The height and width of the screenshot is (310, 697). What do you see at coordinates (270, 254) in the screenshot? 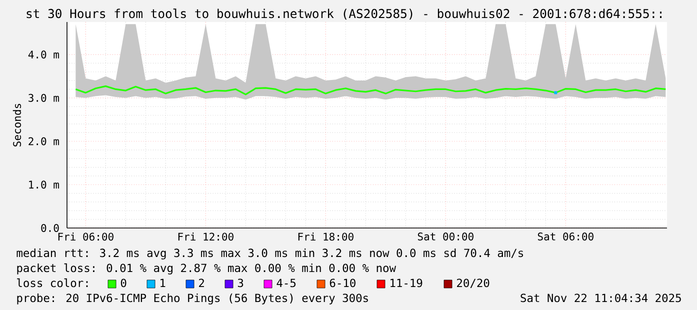
I see `text: median rtt: 3.2 ms avg 3.3 ms max 3.0 ms min 3.2 ms now 0.0 ms sd 70.4 am/s` at bounding box center [270, 254].